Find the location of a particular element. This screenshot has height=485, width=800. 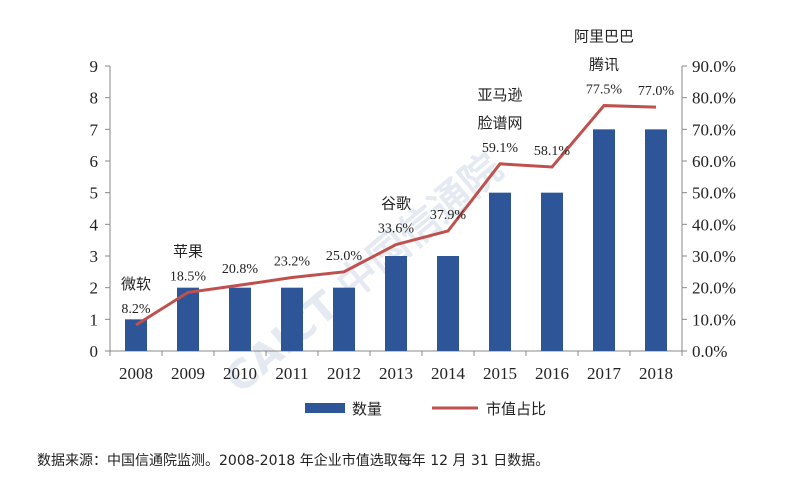

x-tick-label: 2008 is located at coordinates (136, 373).